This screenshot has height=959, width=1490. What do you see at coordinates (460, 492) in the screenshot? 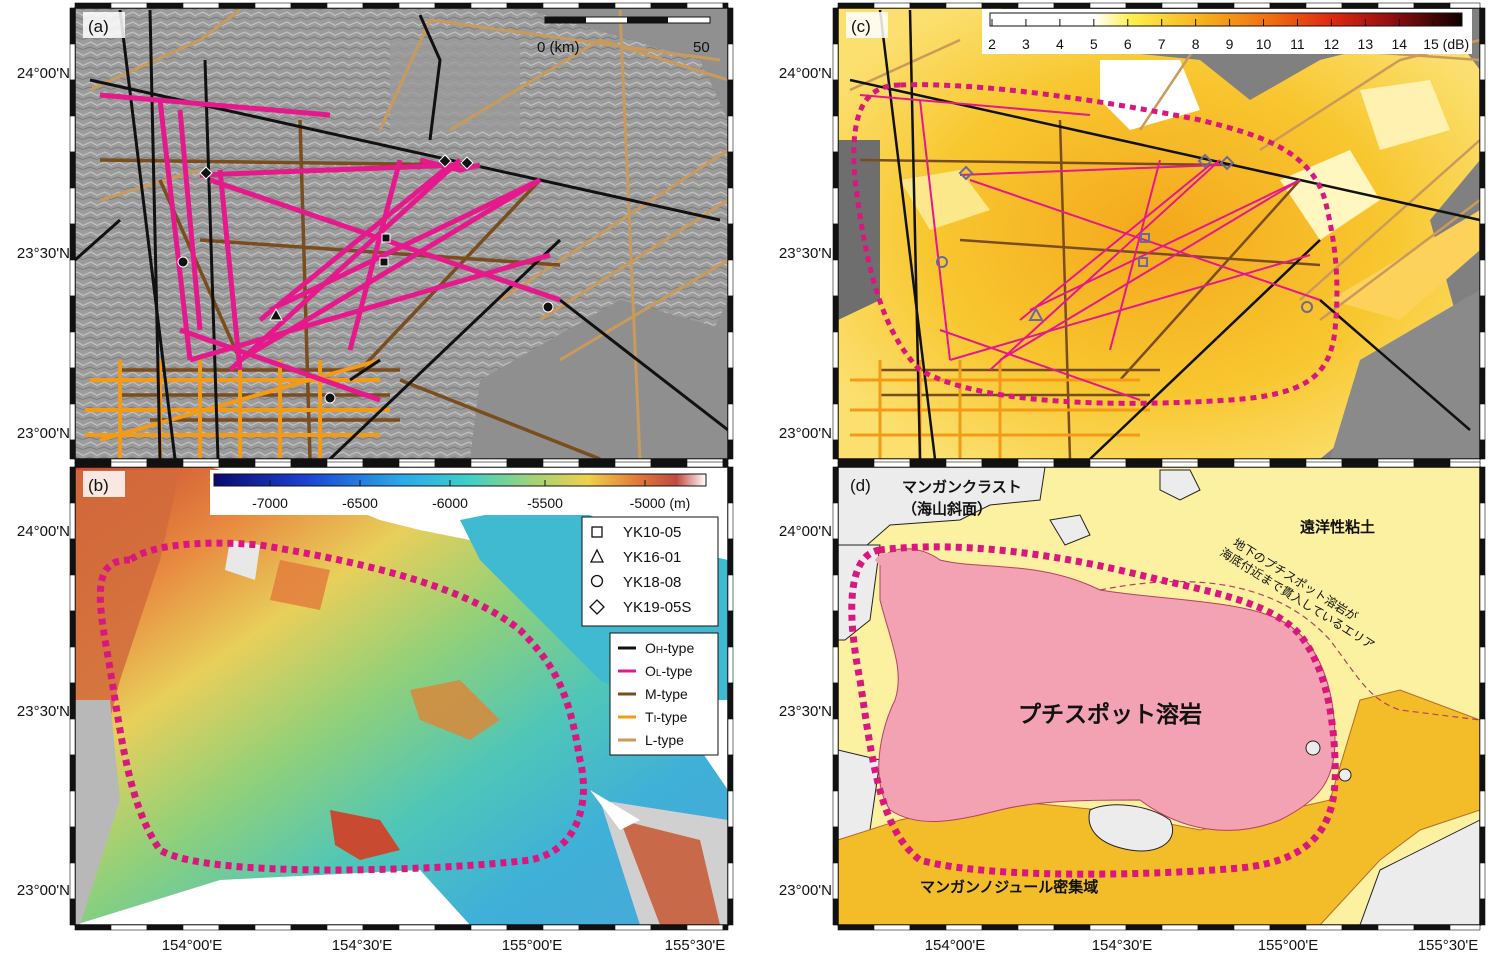
I see `depth-colorbar: -7000 -6500 -6000 -5500 -5000 (m)` at bounding box center [460, 492].